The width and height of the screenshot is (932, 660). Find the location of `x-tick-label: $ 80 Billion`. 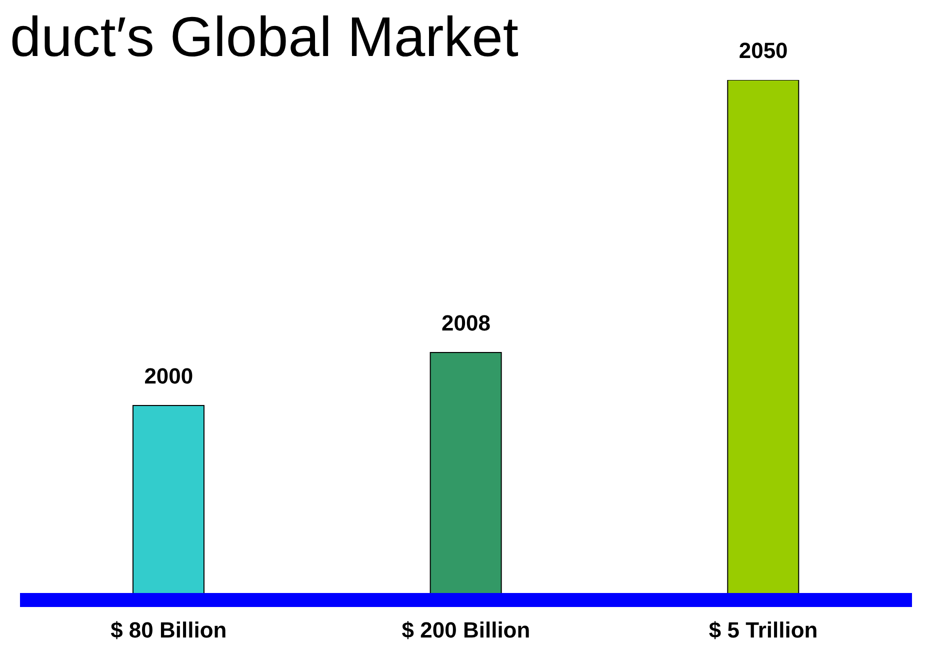

x-tick-label: $ 80 Billion is located at coordinates (168, 630).